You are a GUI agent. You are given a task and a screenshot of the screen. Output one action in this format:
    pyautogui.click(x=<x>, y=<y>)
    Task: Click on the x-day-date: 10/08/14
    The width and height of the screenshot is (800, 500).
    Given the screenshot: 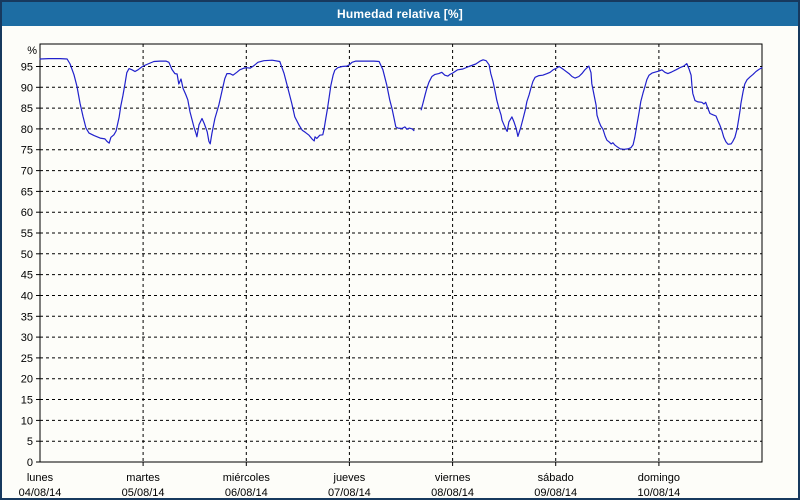 What is the action you would take?
    pyautogui.click(x=658, y=493)
    